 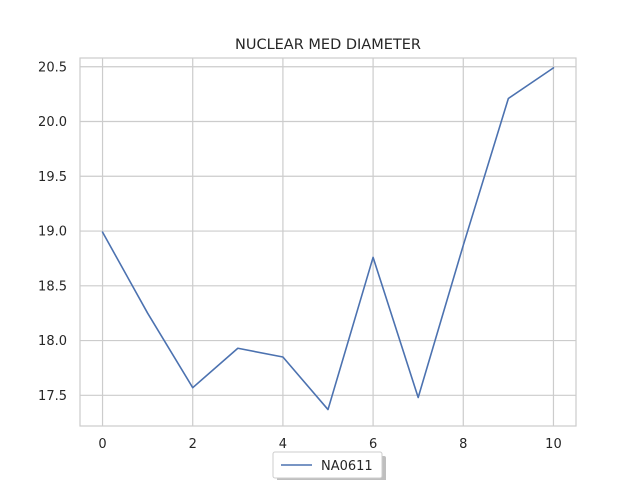 I want to click on y-tick-label: 17.5, so click(x=52, y=396).